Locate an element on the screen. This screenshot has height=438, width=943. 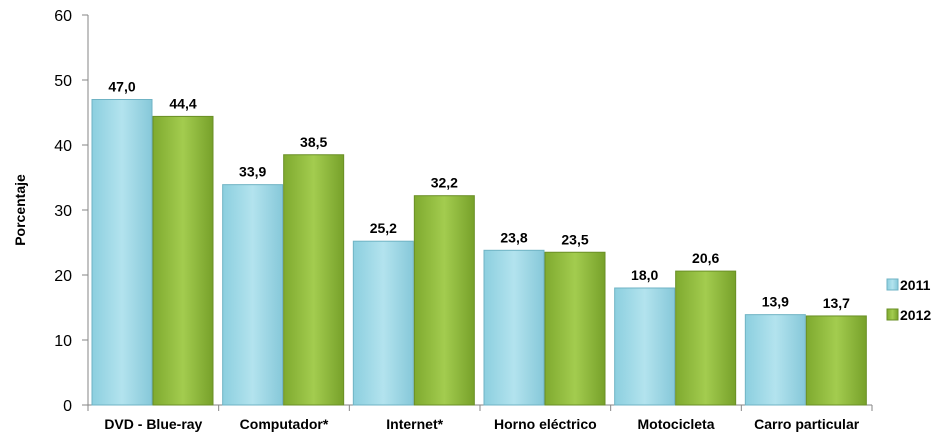
data-label: 44,4 is located at coordinates (182, 103).